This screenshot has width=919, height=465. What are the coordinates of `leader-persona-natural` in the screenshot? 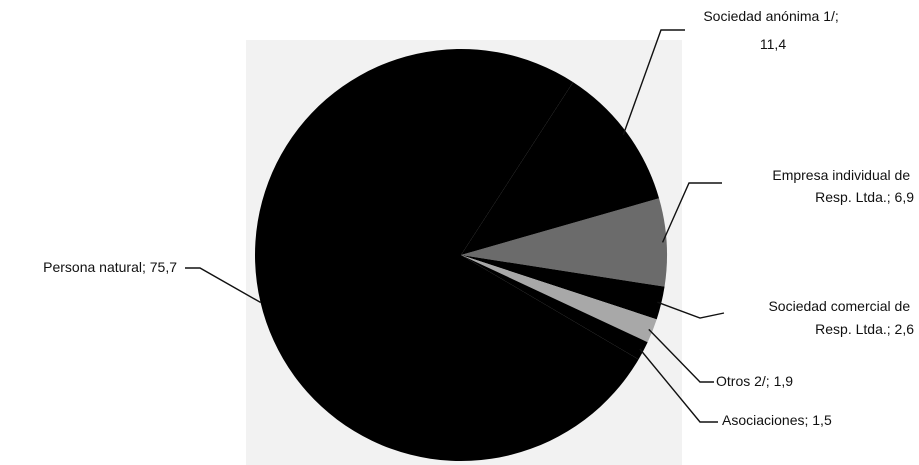 It's located at (223, 285).